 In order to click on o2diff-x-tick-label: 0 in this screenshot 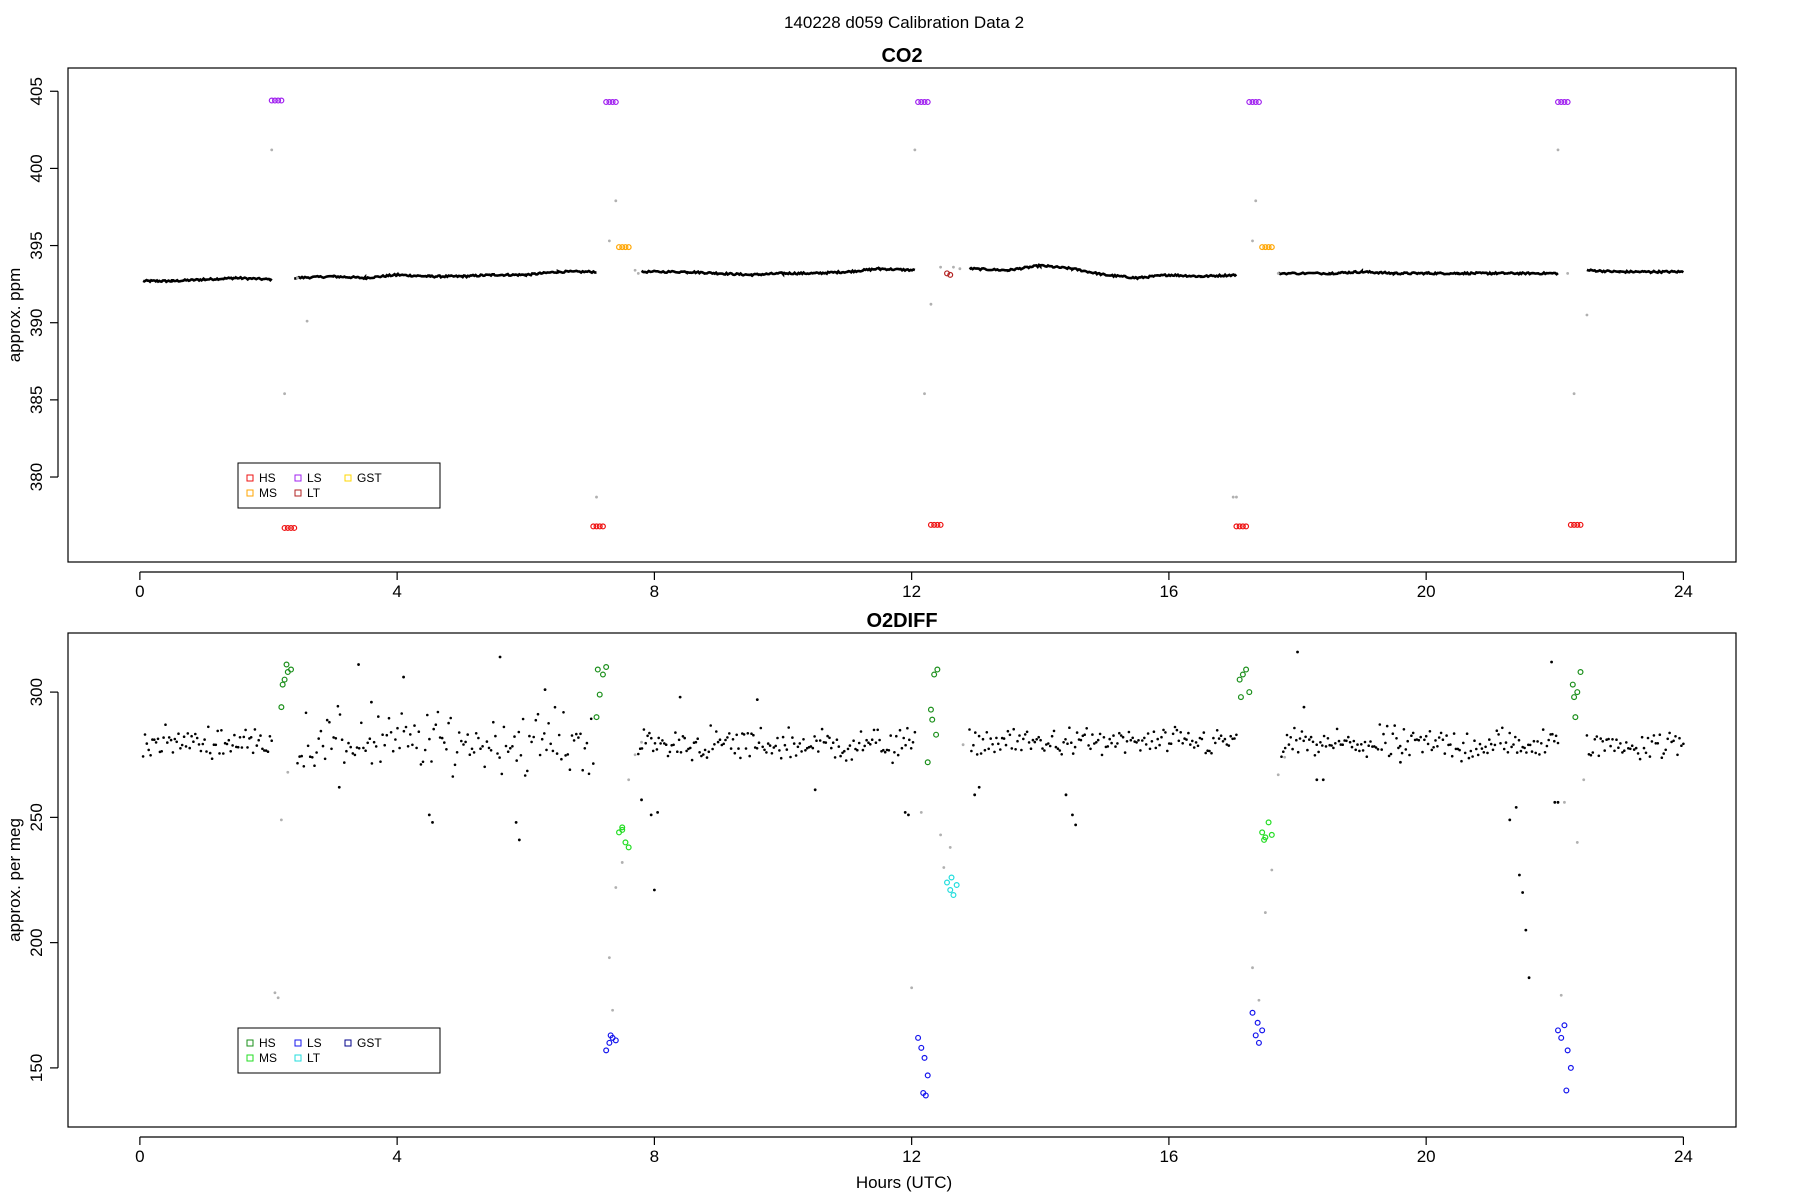, I will do `click(139, 1156)`.